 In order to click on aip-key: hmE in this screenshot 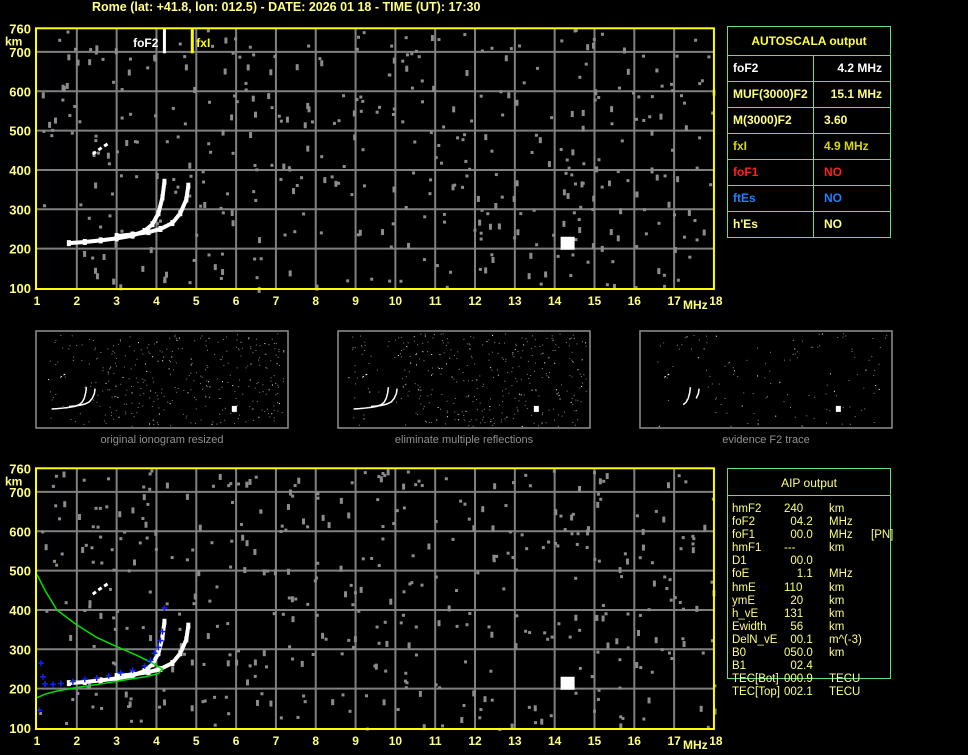, I will do `click(744, 587)`.